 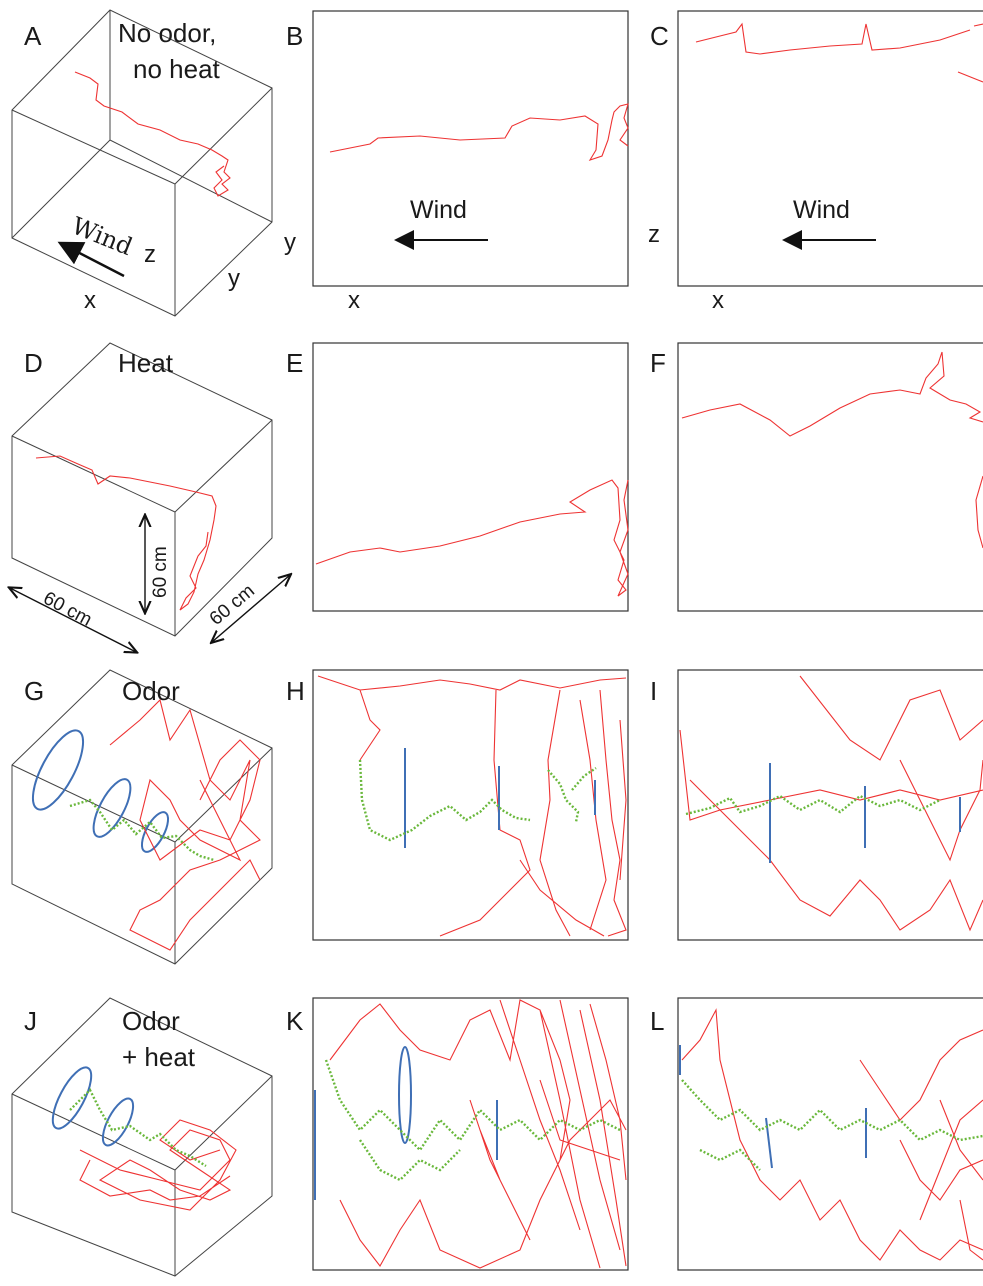 What do you see at coordinates (354, 300) in the screenshot?
I see `axis-label-x-b: x` at bounding box center [354, 300].